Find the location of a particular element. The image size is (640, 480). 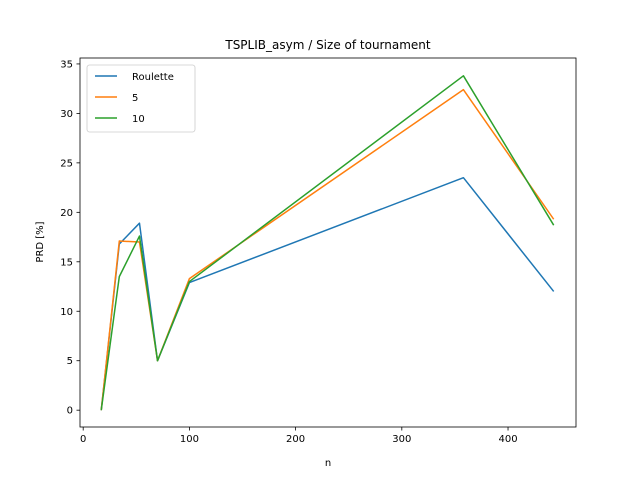

x-tick-label: 300 is located at coordinates (401, 439).